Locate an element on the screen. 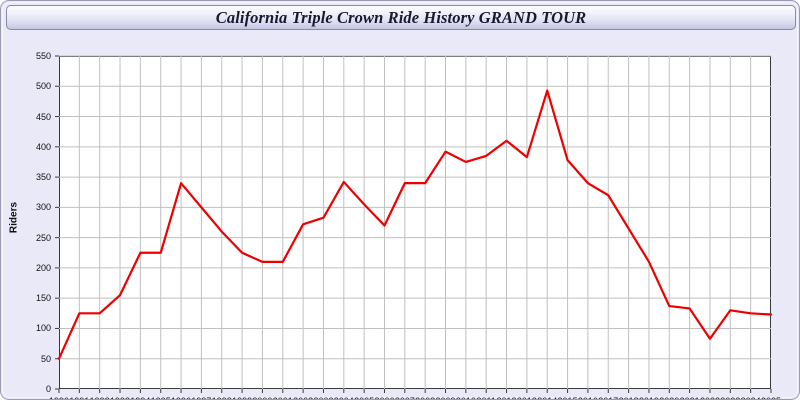 The height and width of the screenshot is (400, 800). y-tick-label: 300 is located at coordinates (43, 207).